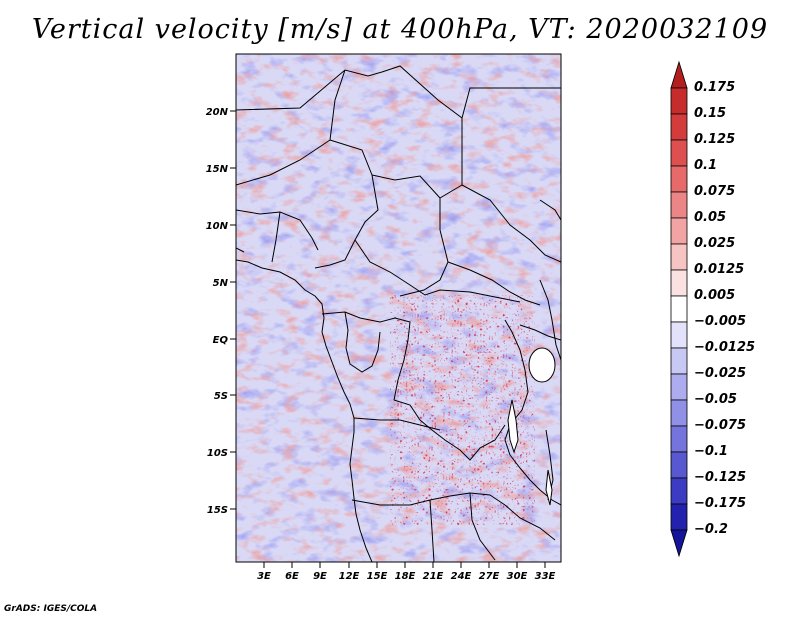 The image size is (800, 618). I want to click on colorbar-level-label: 0.005, so click(715, 295).